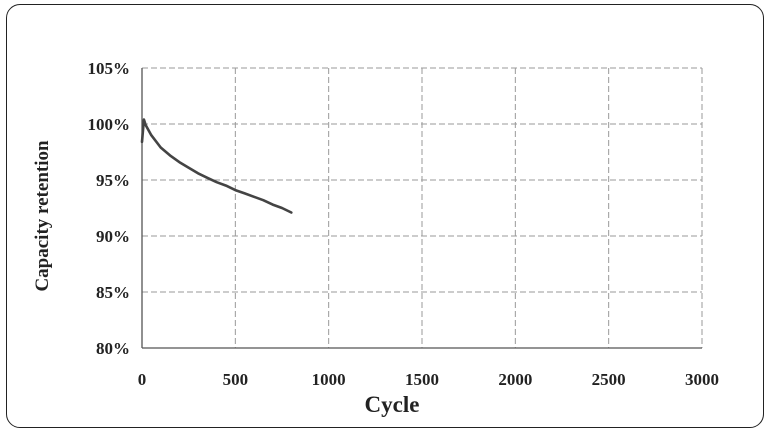 Image resolution: width=776 pixels, height=438 pixels. I want to click on x-tick-label: 500, so click(236, 379).